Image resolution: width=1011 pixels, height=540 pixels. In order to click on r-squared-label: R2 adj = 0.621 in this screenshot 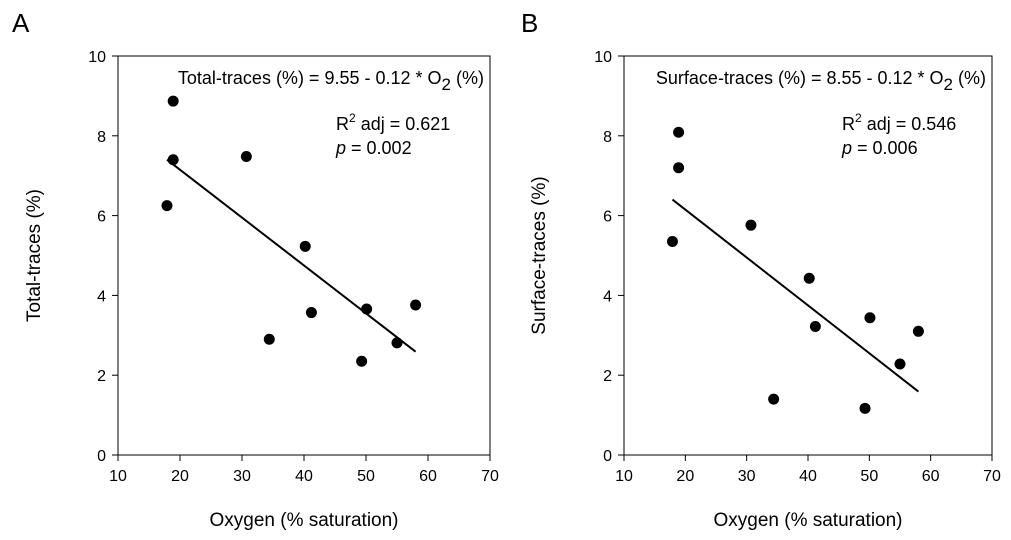, I will do `click(393, 122)`.